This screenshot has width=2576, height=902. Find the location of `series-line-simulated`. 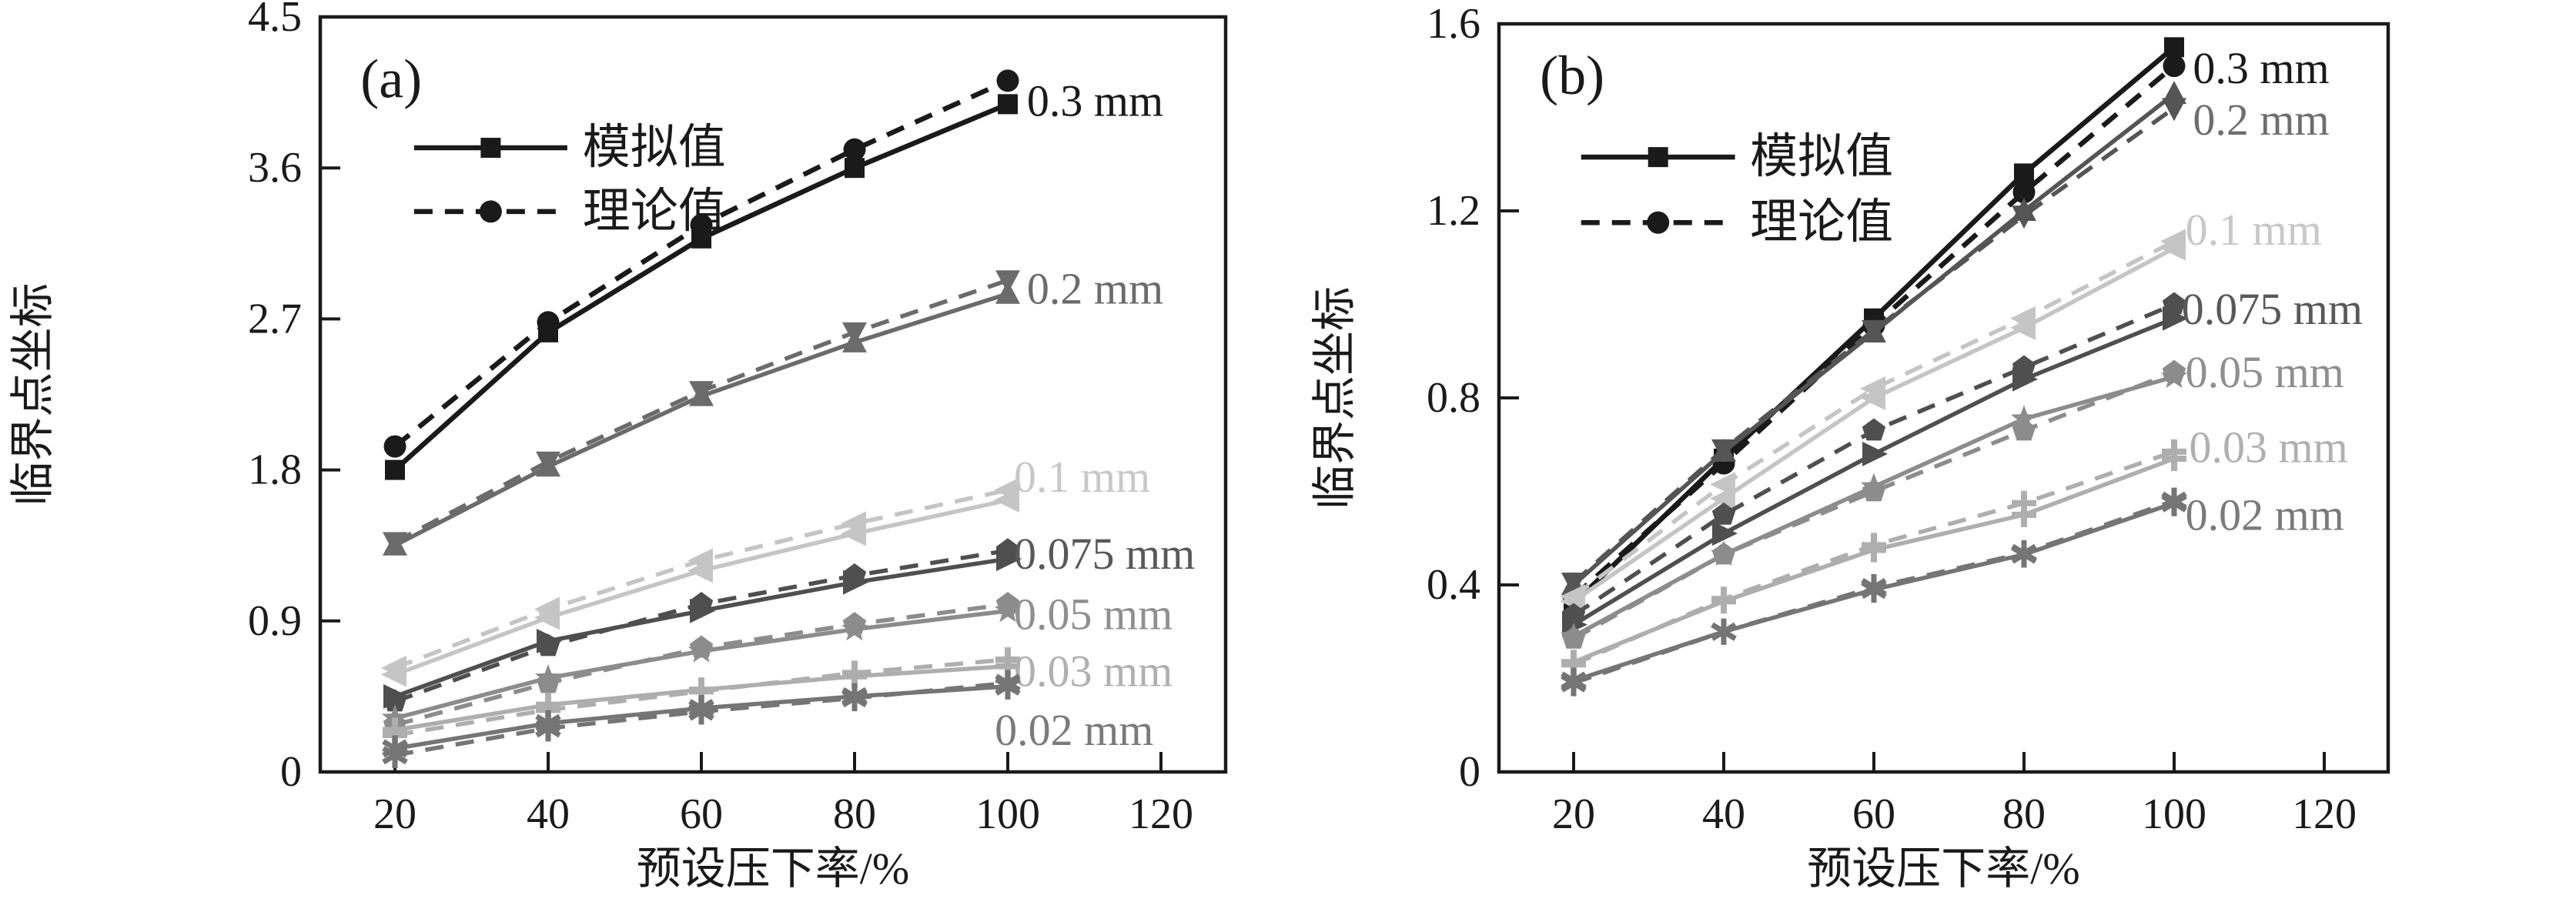

series-line-simulated is located at coordinates (701, 420).